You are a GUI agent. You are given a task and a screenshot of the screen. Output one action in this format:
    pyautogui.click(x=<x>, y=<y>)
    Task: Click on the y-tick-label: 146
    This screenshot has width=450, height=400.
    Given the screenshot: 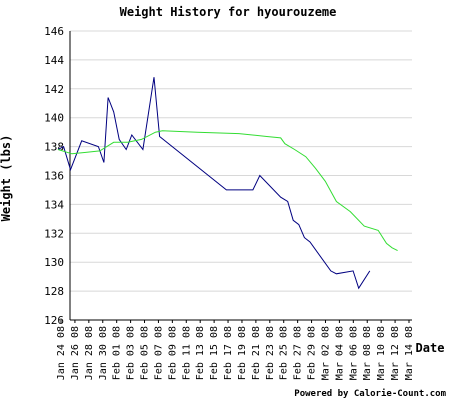 What is the action you would take?
    pyautogui.click(x=54, y=31)
    